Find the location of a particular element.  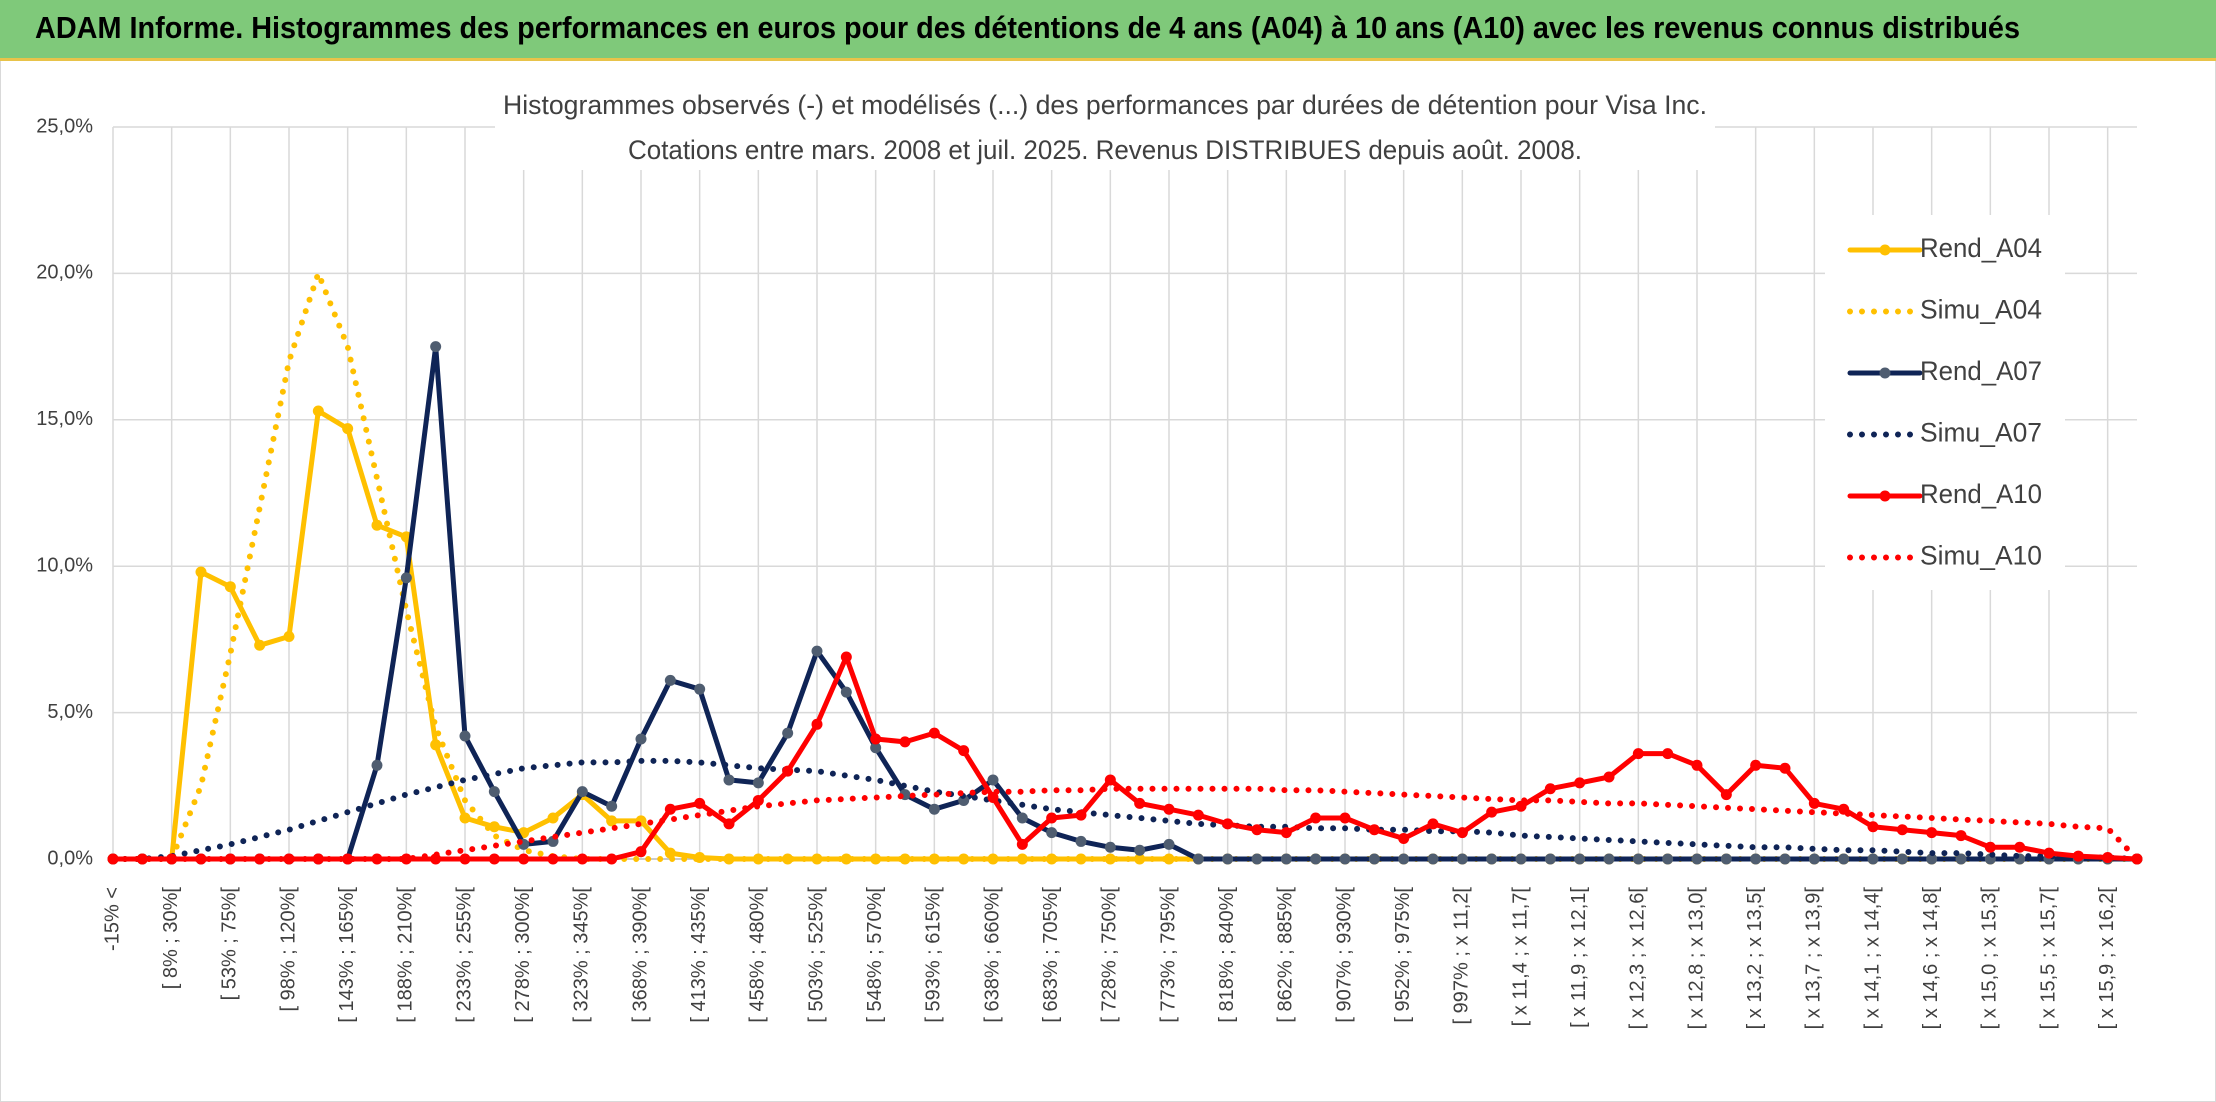

legend-label: Rend_A07 is located at coordinates (1981, 371).